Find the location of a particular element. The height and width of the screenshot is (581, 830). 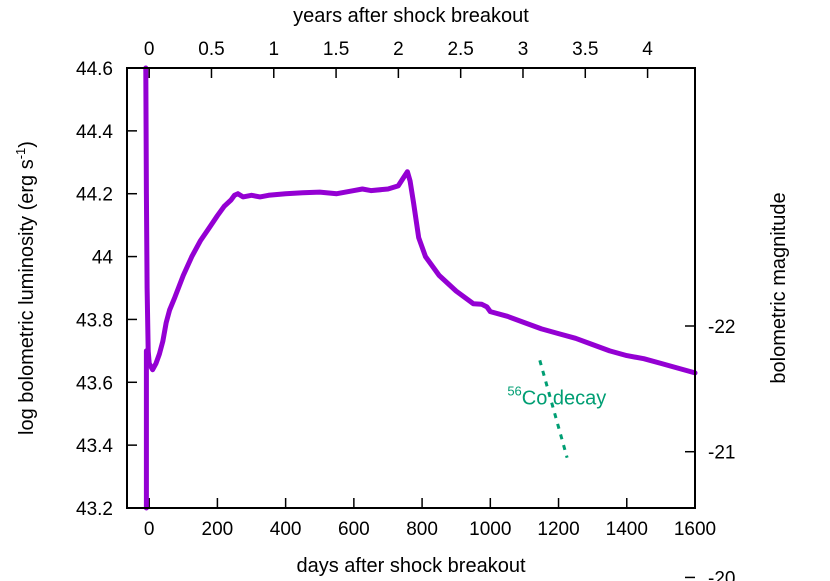

x-tick-label: 1600 is located at coordinates (695, 529).